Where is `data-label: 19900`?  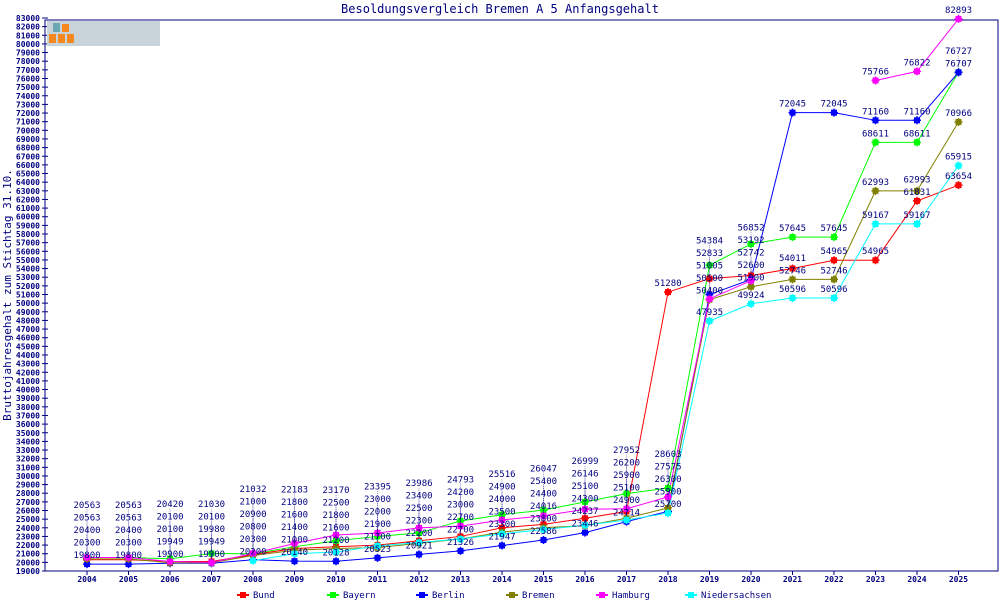
data-label: 19900 is located at coordinates (211, 555).